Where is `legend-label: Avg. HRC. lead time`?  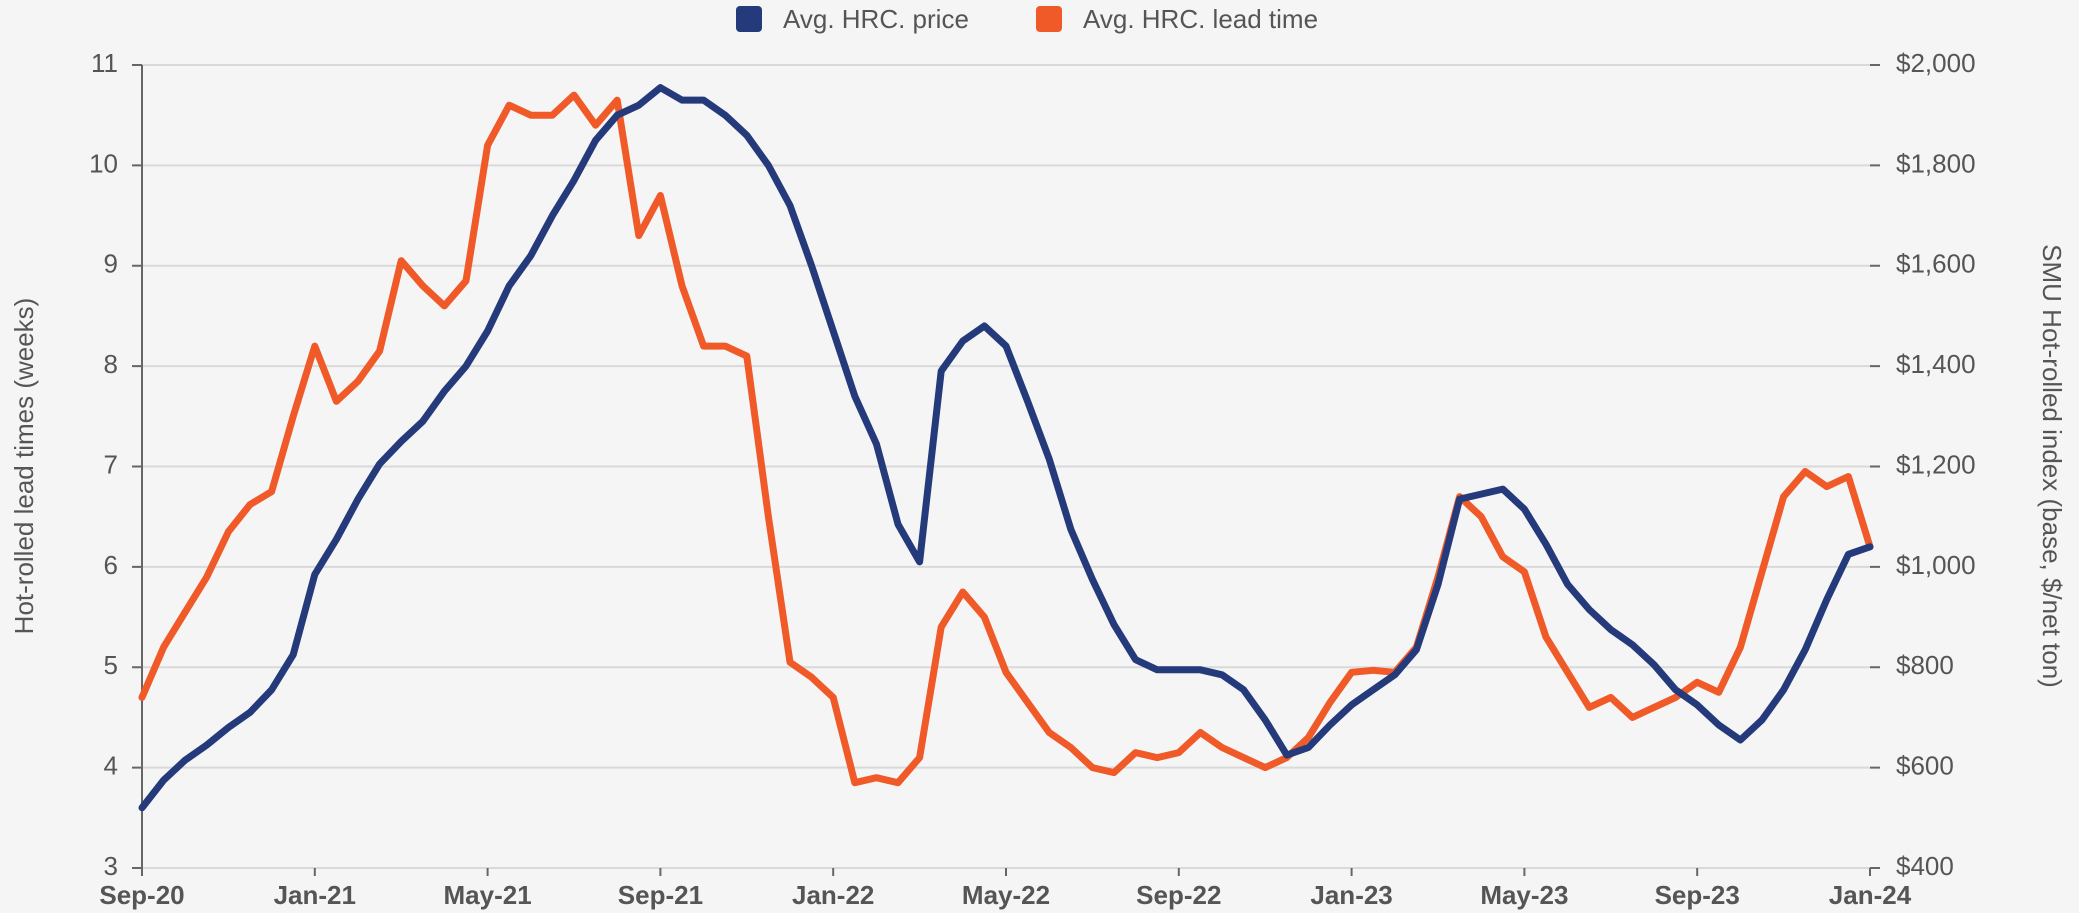 legend-label: Avg. HRC. lead time is located at coordinates (1200, 19).